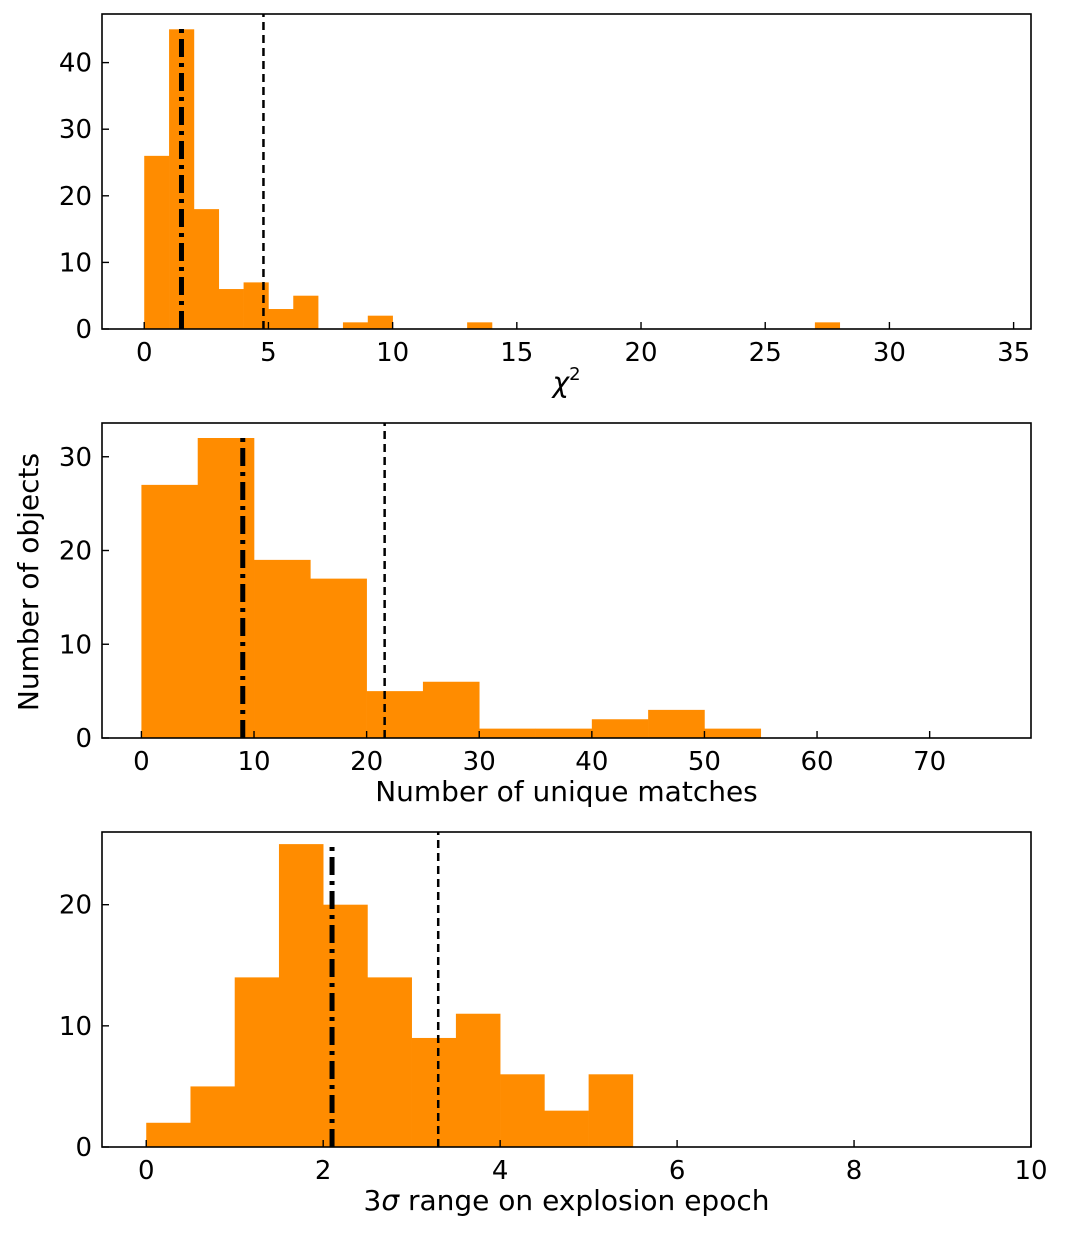 The image size is (1066, 1235). I want to click on x-tick-label: 15, so click(516, 353).